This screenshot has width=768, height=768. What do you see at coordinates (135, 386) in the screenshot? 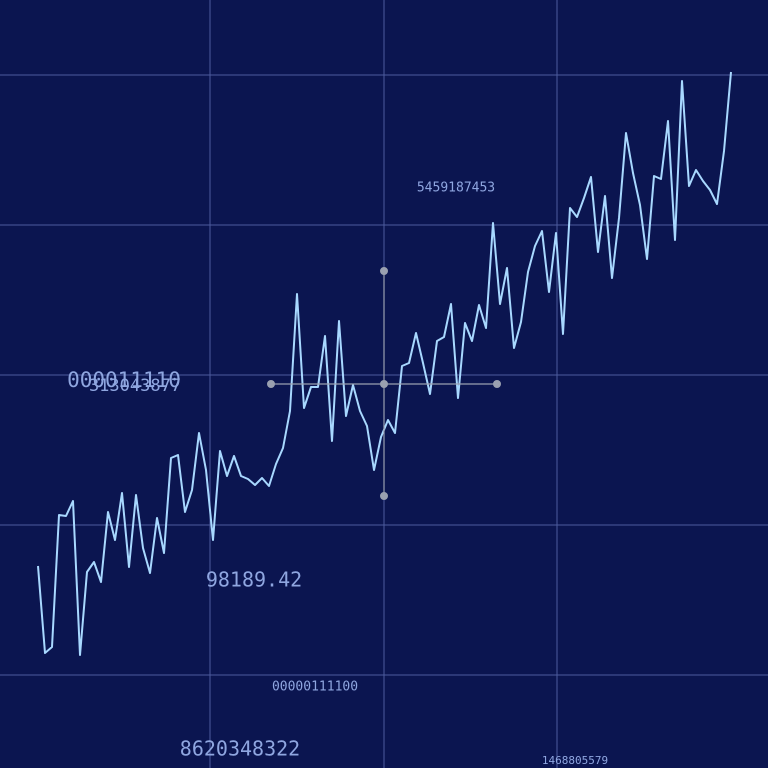
I see `annotation: 313043877` at bounding box center [135, 386].